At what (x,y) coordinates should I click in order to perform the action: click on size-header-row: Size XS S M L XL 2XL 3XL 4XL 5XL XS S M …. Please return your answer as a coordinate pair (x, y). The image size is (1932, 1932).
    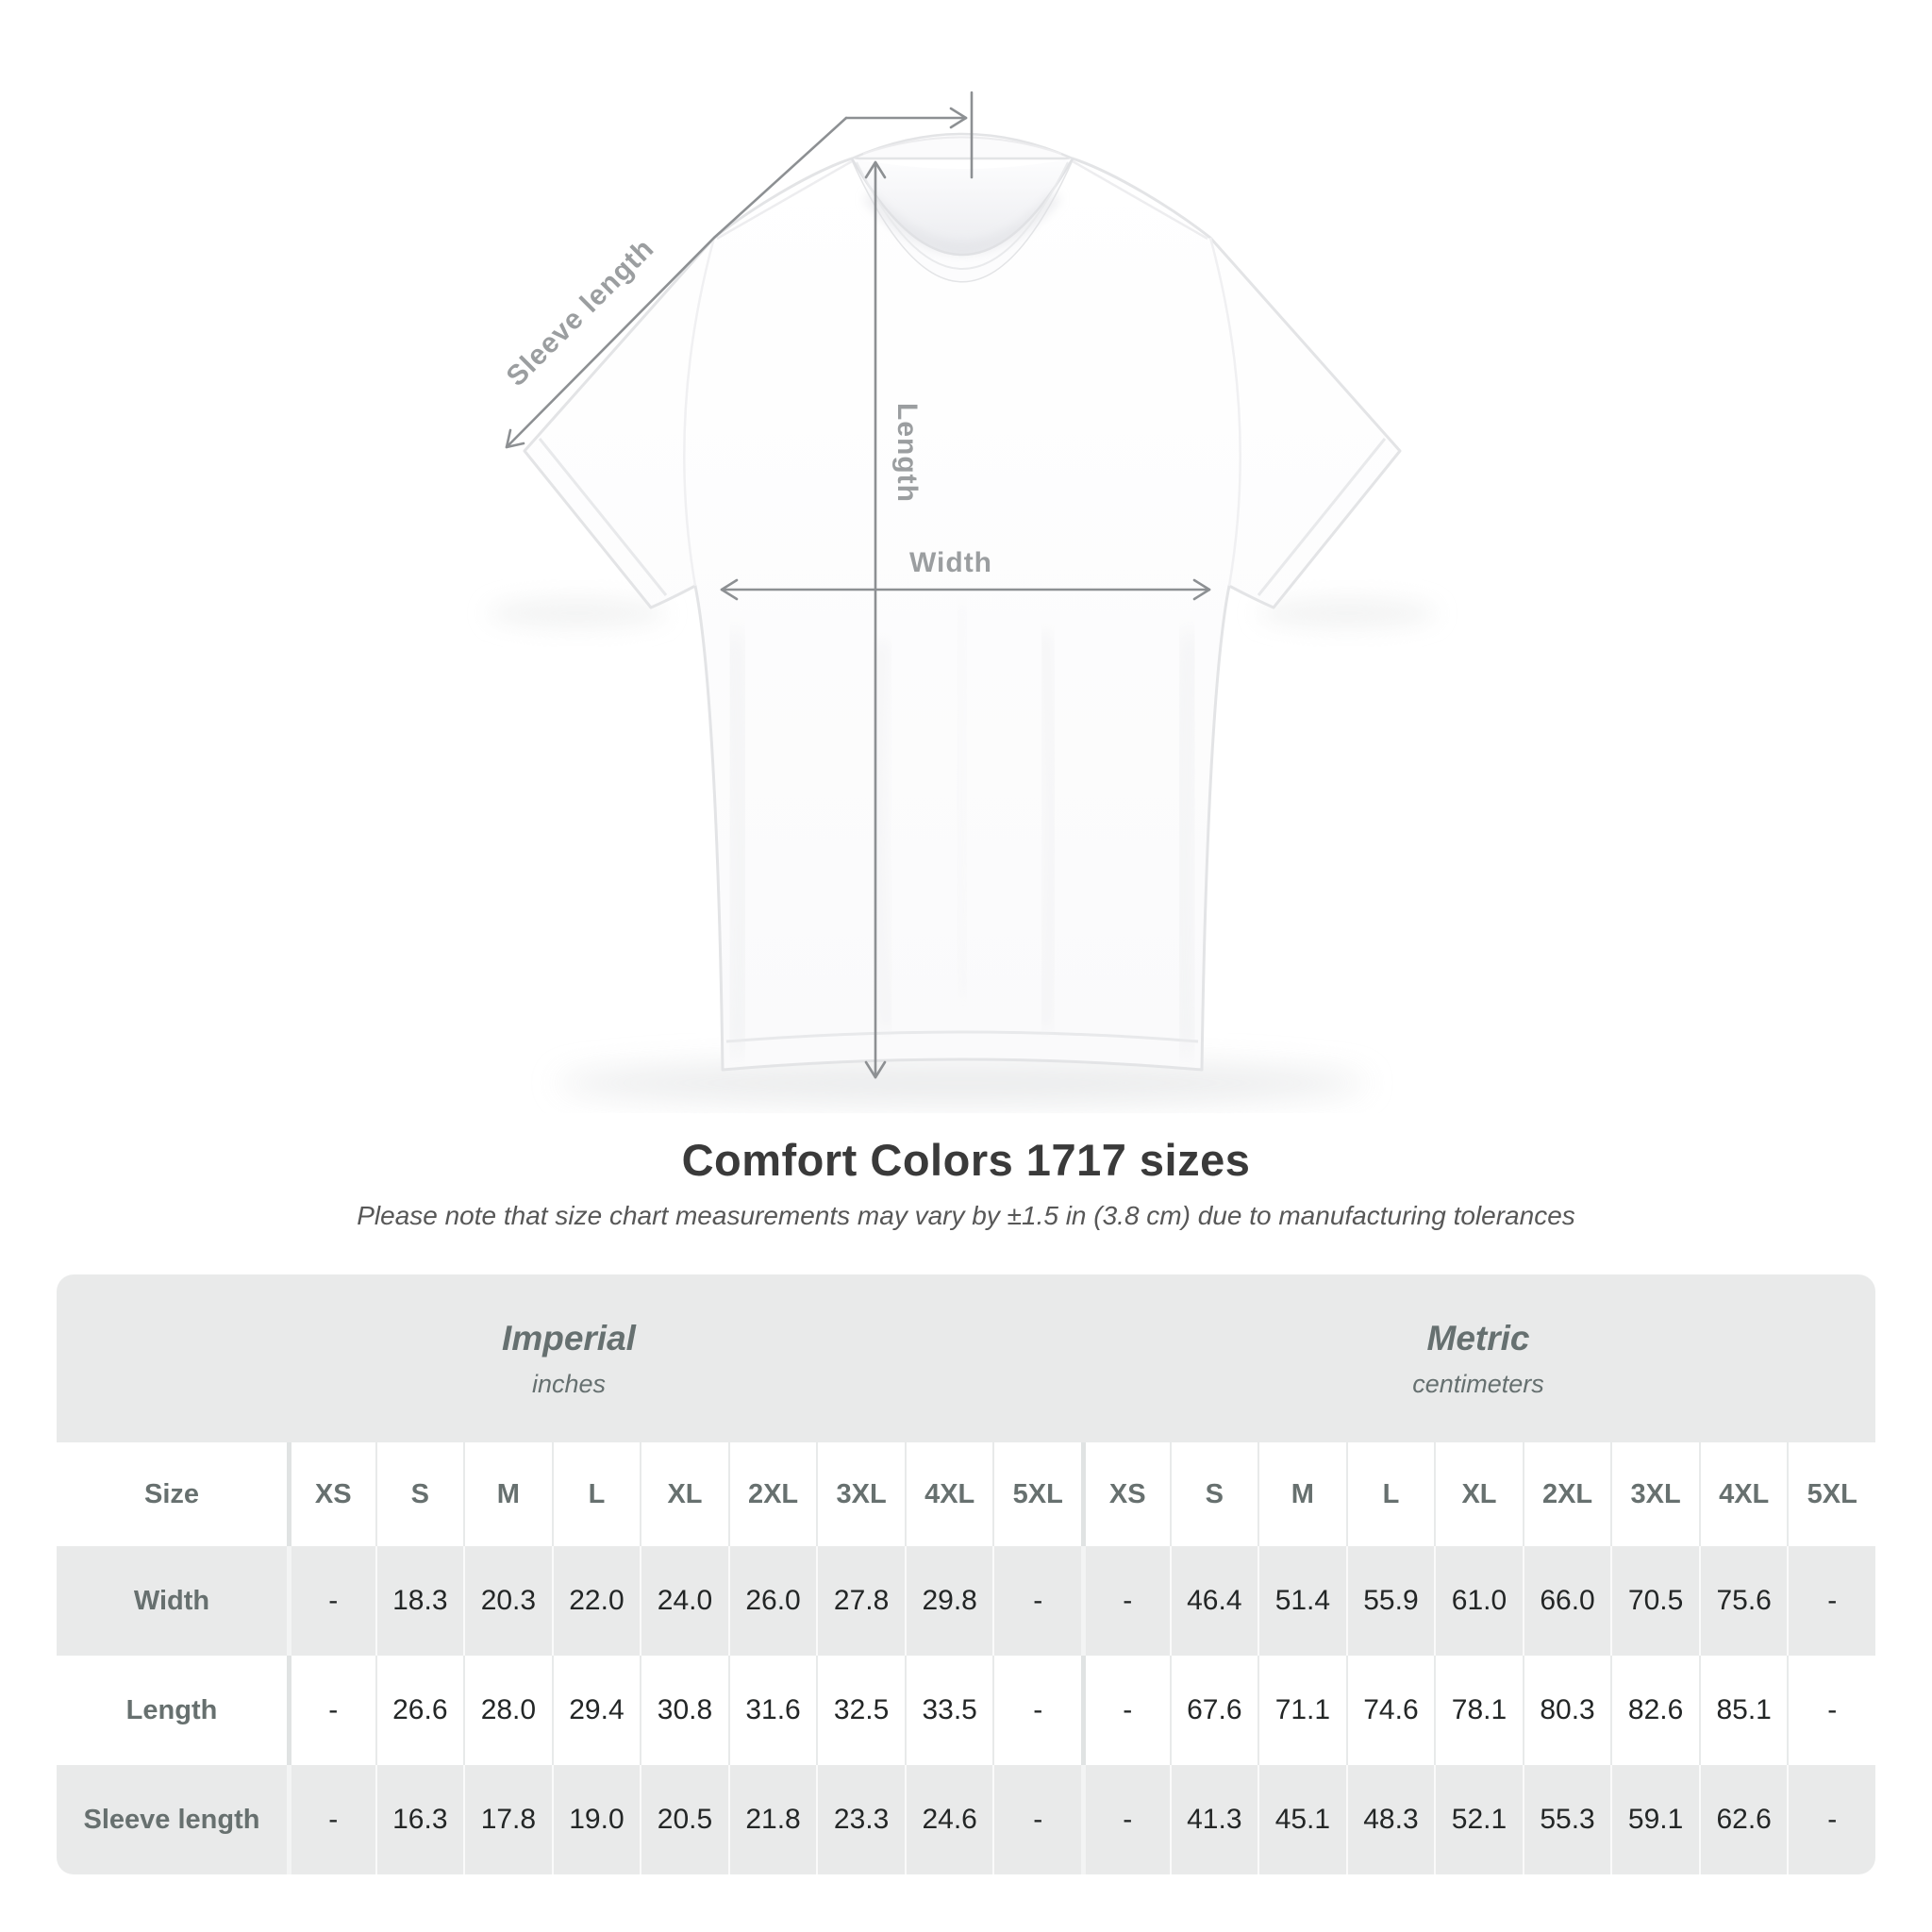
    Looking at the image, I should click on (966, 1494).